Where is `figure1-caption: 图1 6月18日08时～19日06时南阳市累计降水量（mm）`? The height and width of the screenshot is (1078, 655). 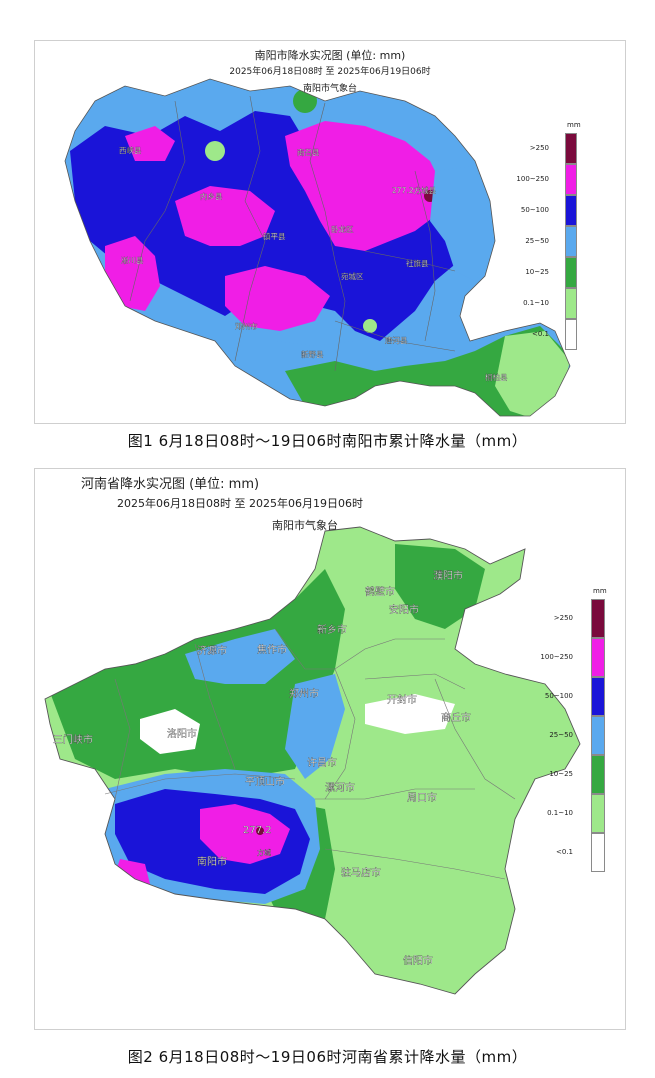
figure1-caption: 图1 6月18日08时～19日06时南阳市累计降水量（mm） is located at coordinates (327, 441).